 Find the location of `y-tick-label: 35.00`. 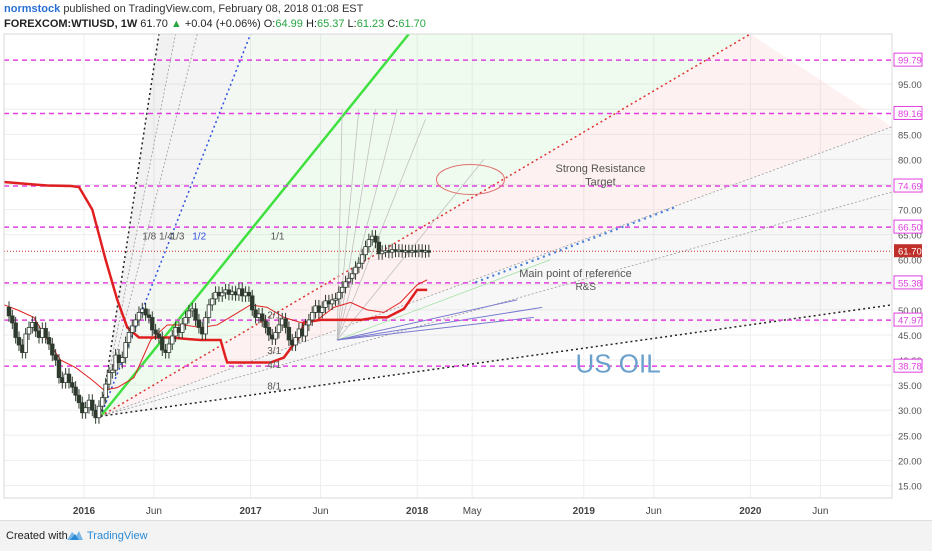

y-tick-label: 35.00 is located at coordinates (910, 386).